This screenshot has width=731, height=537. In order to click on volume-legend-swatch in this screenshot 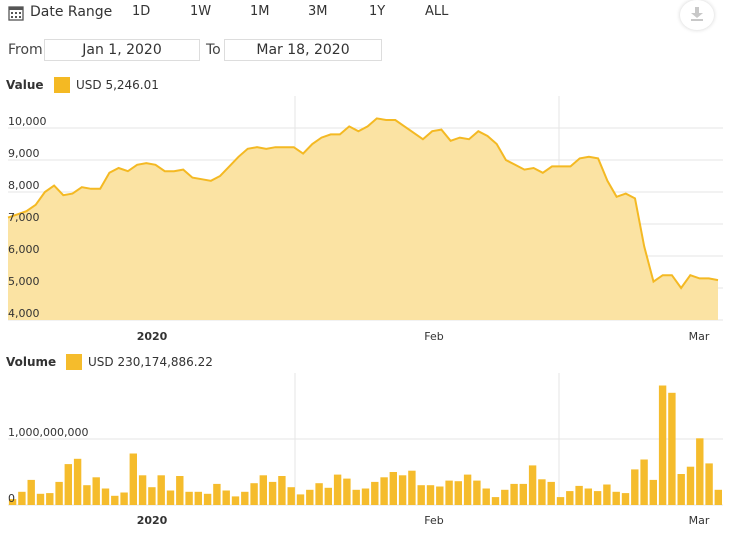, I will do `click(74, 362)`.